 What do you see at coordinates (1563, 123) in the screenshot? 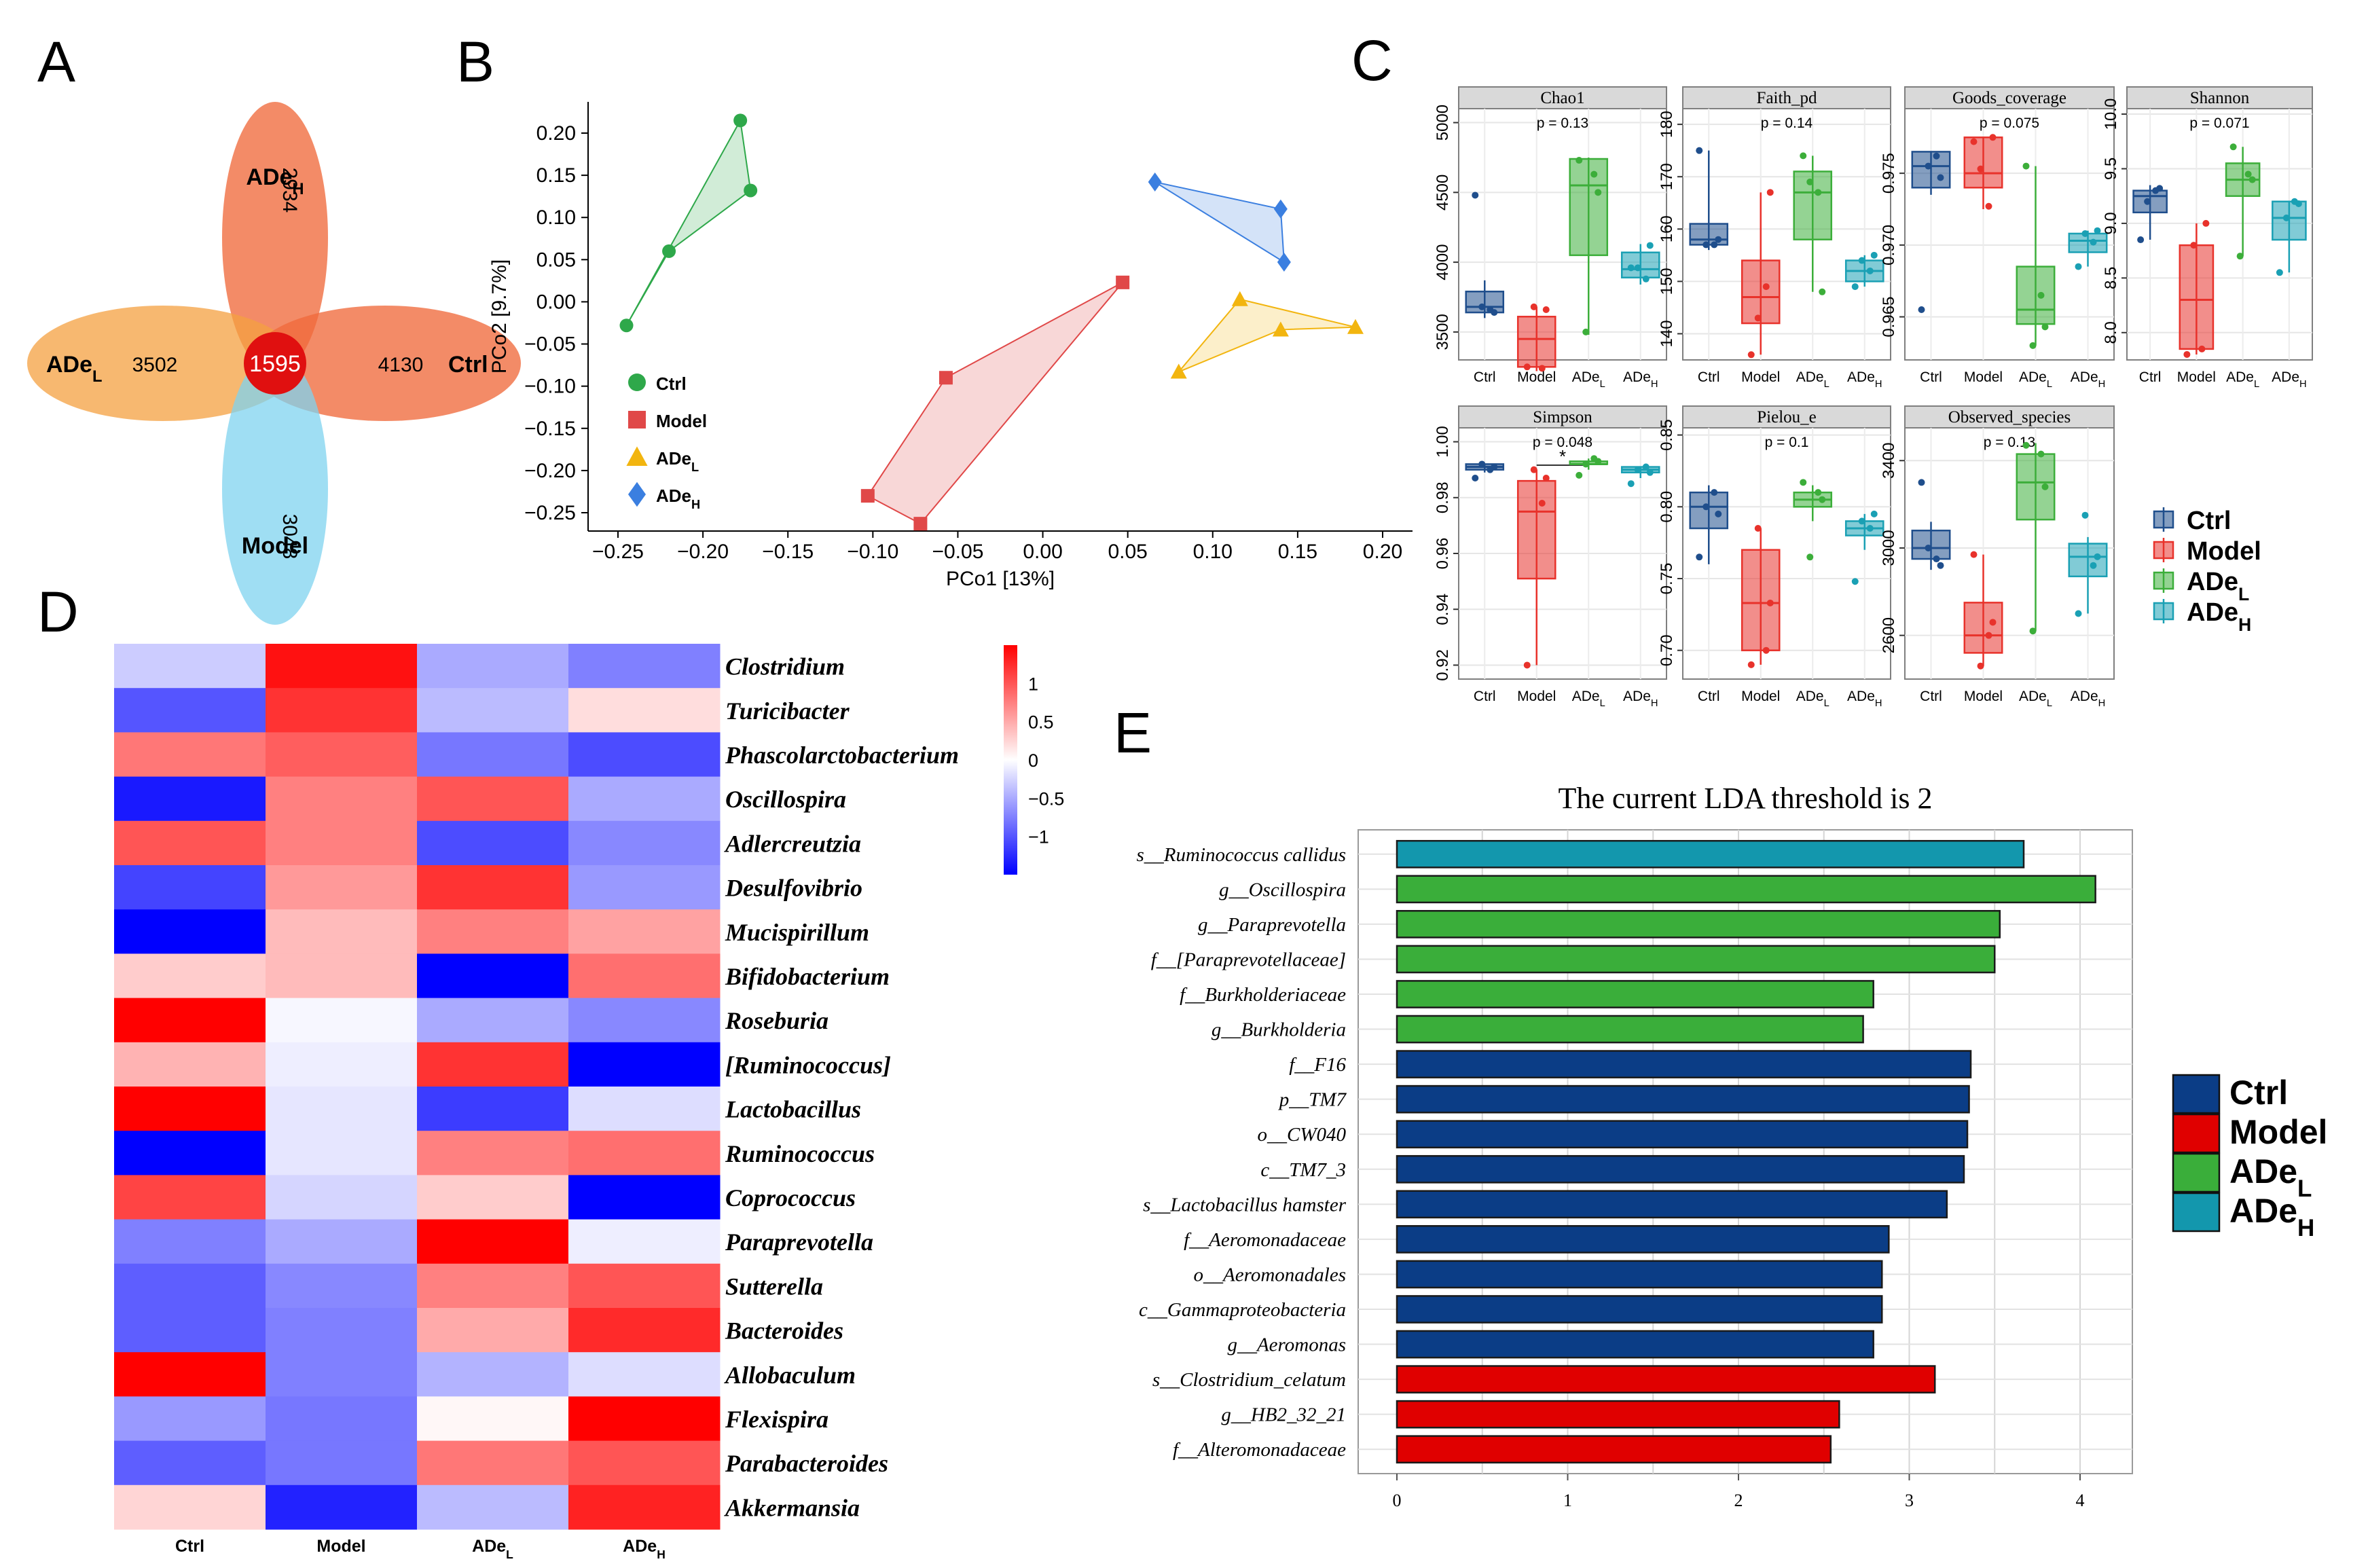
I see `facet-p-value: p = 0.13` at bounding box center [1563, 123].